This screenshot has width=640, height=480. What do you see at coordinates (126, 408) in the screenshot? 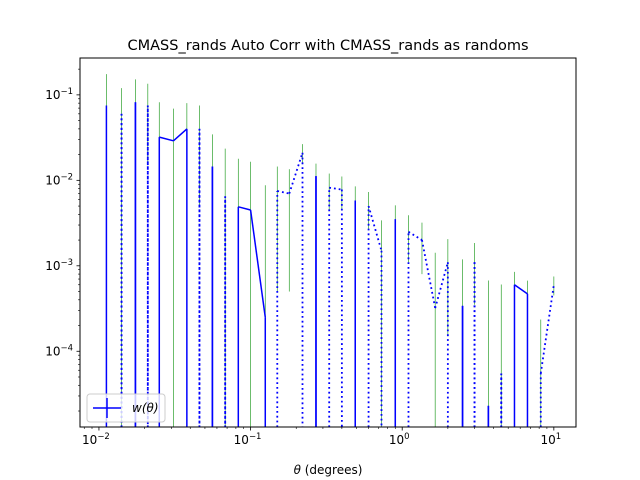
I see `legend: w(θ)` at bounding box center [126, 408].